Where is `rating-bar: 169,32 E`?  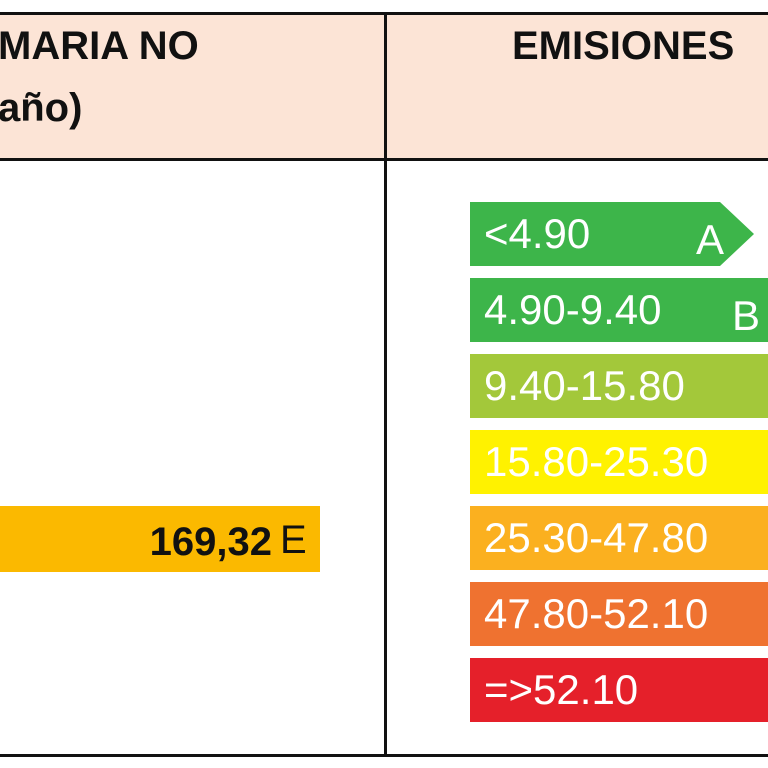 rating-bar: 169,32 E is located at coordinates (160, 539).